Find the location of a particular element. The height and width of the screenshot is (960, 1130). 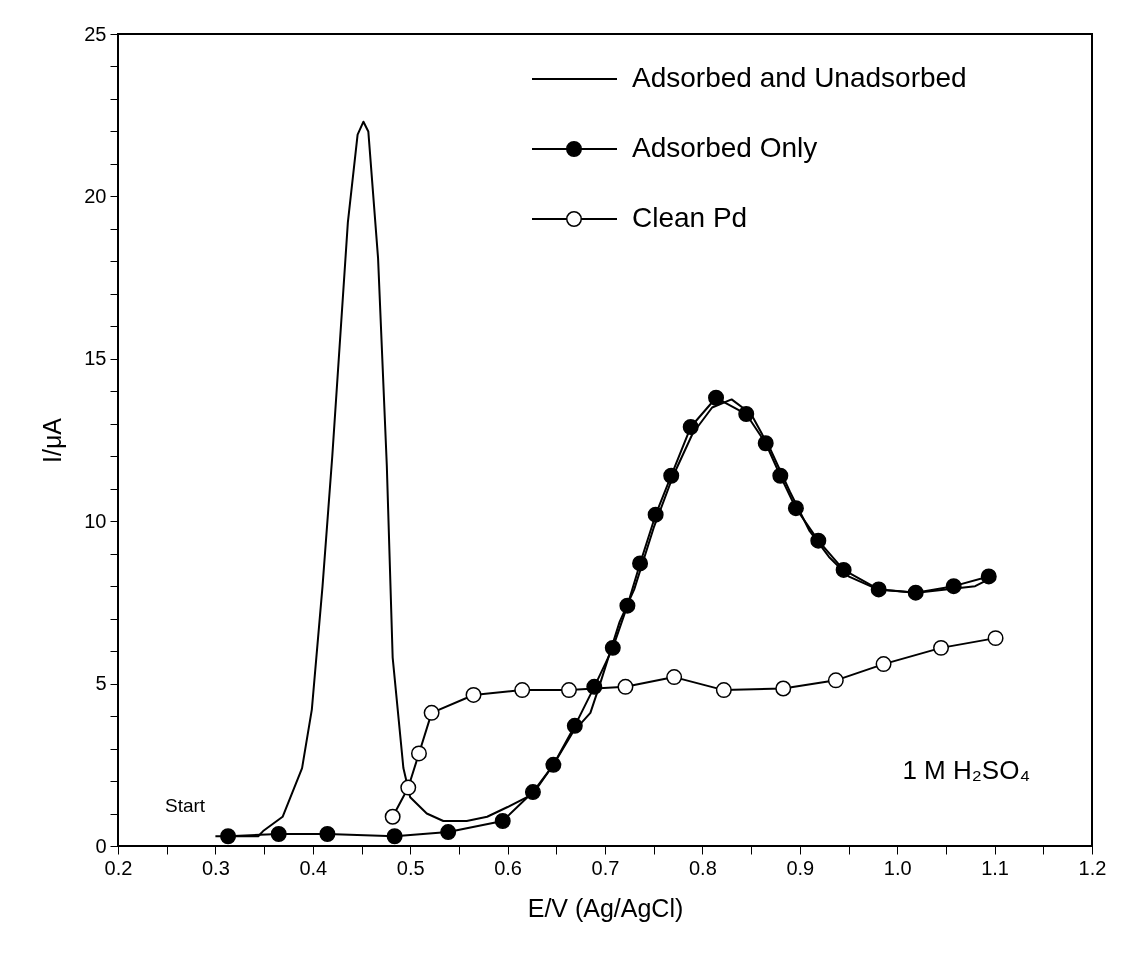

y-tick-label: 10 is located at coordinates (95, 520).